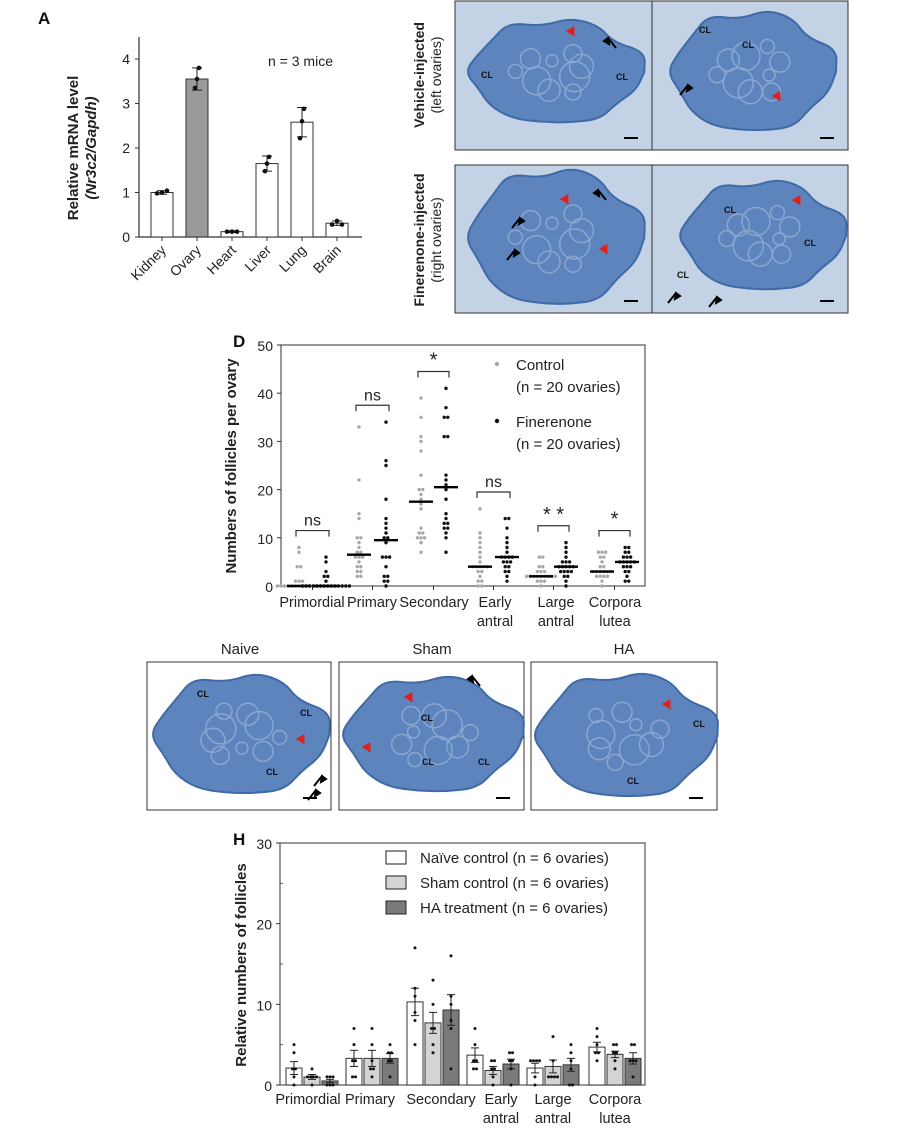 This screenshot has height=1147, width=921. Describe the element at coordinates (556, 236) in the screenshot. I see `ovary-tissue` at that location.